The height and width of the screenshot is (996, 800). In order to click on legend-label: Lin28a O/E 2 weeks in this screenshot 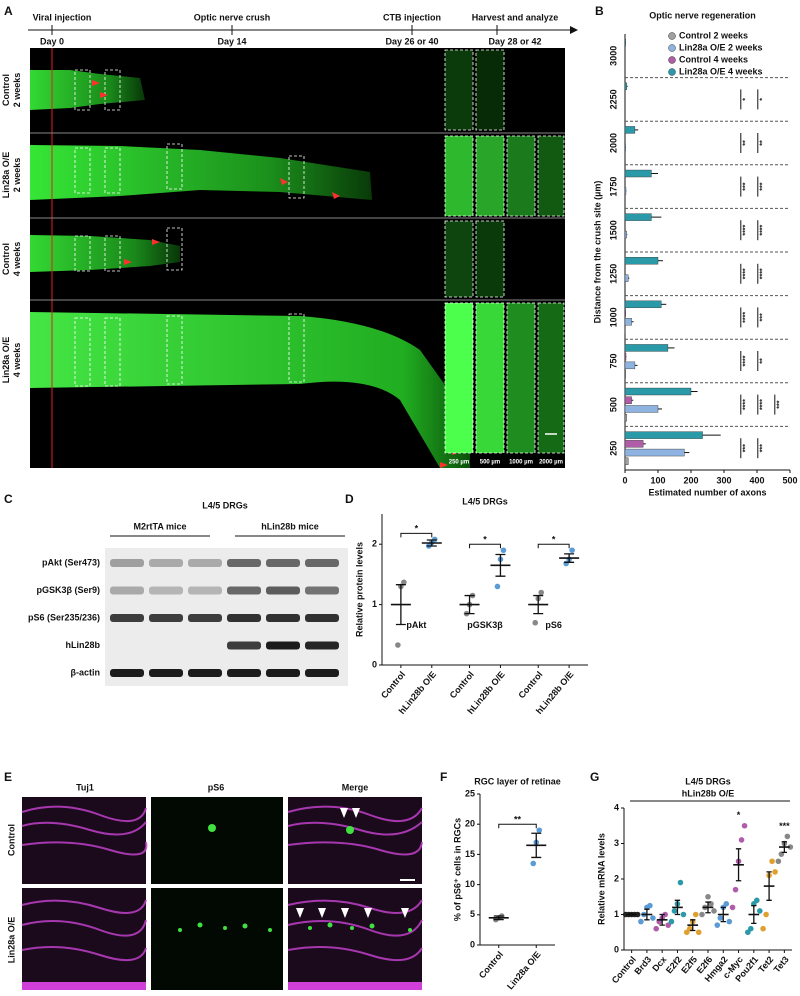, I will do `click(721, 47)`.